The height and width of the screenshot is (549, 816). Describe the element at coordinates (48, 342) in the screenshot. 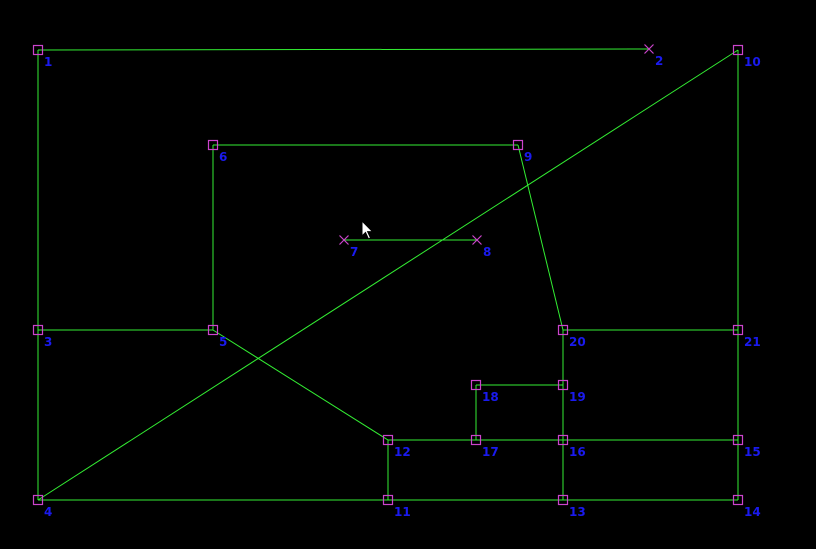

I see `node-label-3: 3` at that location.